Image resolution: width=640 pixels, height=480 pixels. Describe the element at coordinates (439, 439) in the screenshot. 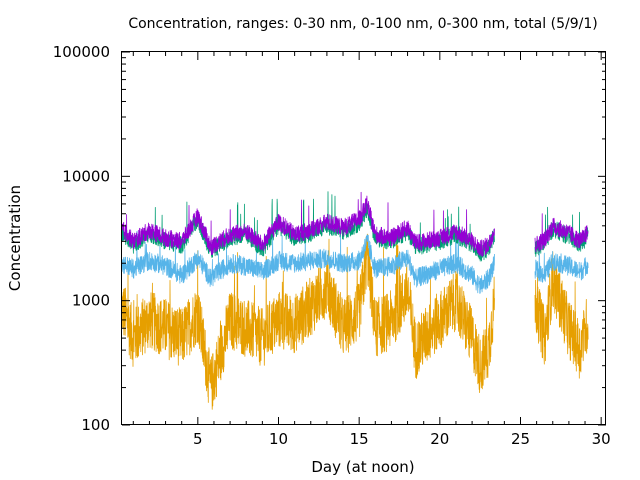

I see `x-tick-label: 20` at that location.